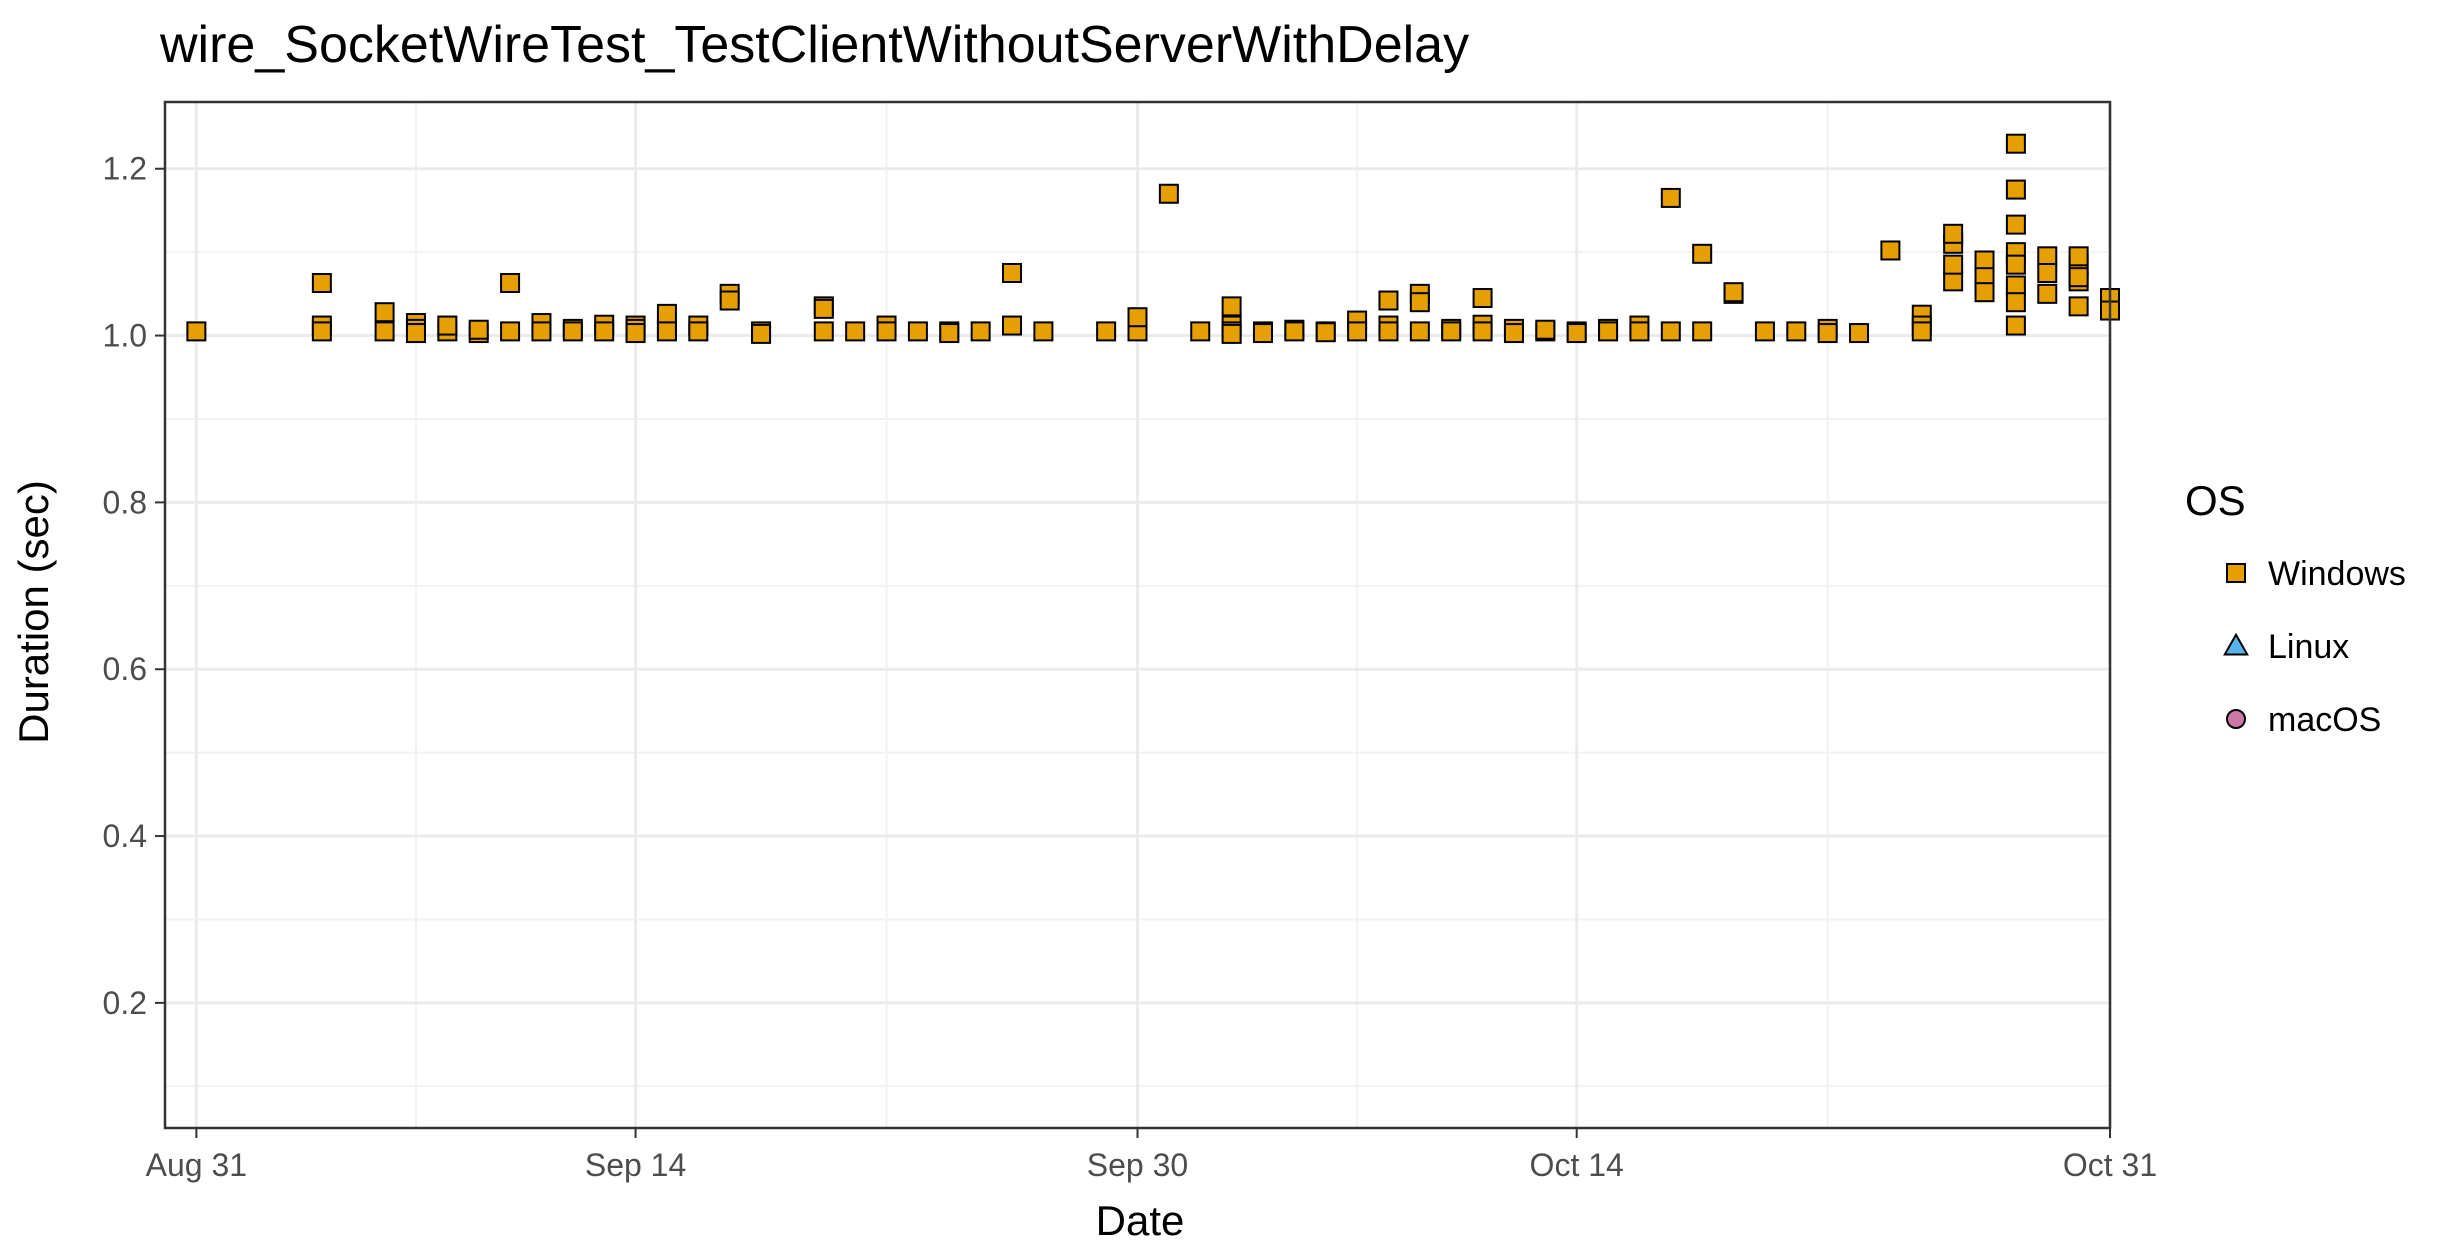  What do you see at coordinates (635, 1165) in the screenshot?
I see `x-tick-label: Sep 14` at bounding box center [635, 1165].